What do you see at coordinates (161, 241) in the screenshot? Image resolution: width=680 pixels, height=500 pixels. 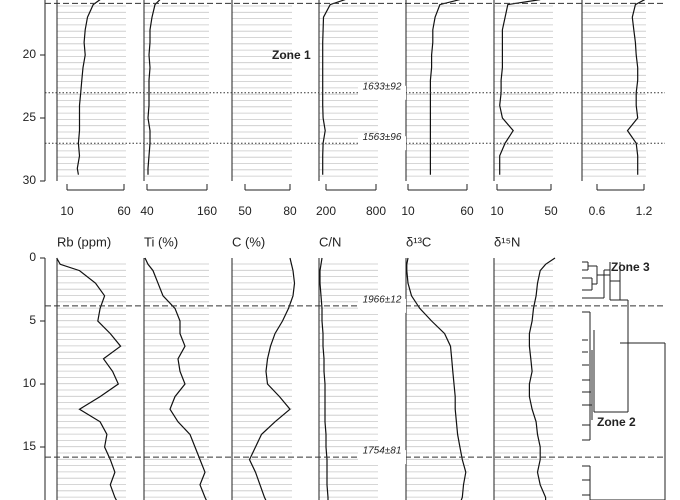 I see `panel-title: Ti (%)` at bounding box center [161, 241].